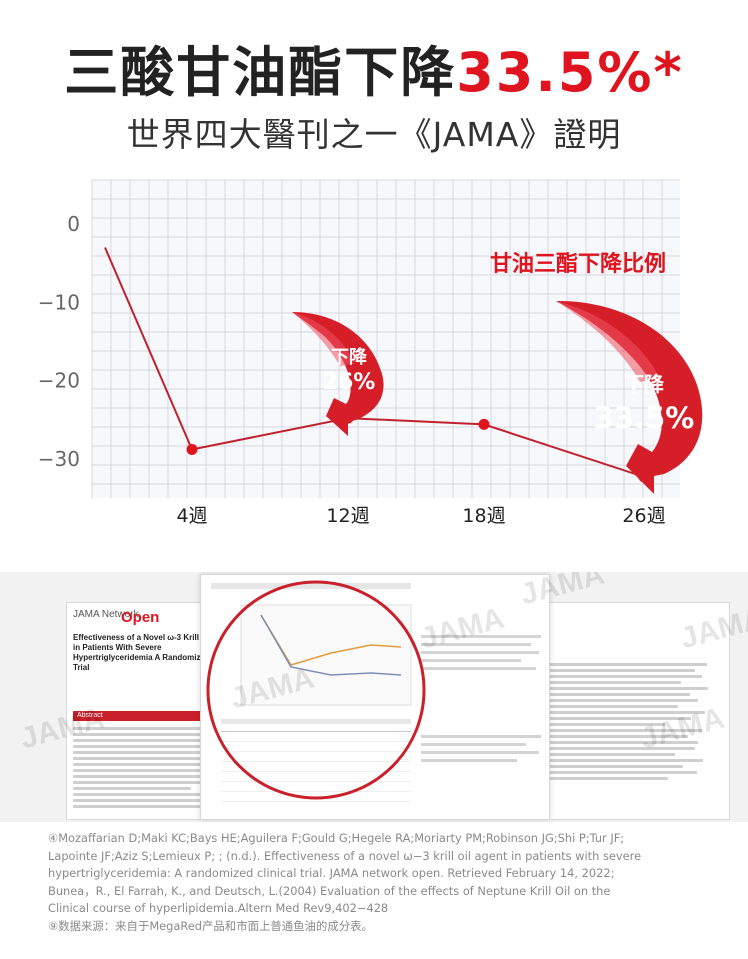 This screenshot has height=959, width=748. Describe the element at coordinates (59, 381) in the screenshot. I see `y-tick-label: −20` at that location.